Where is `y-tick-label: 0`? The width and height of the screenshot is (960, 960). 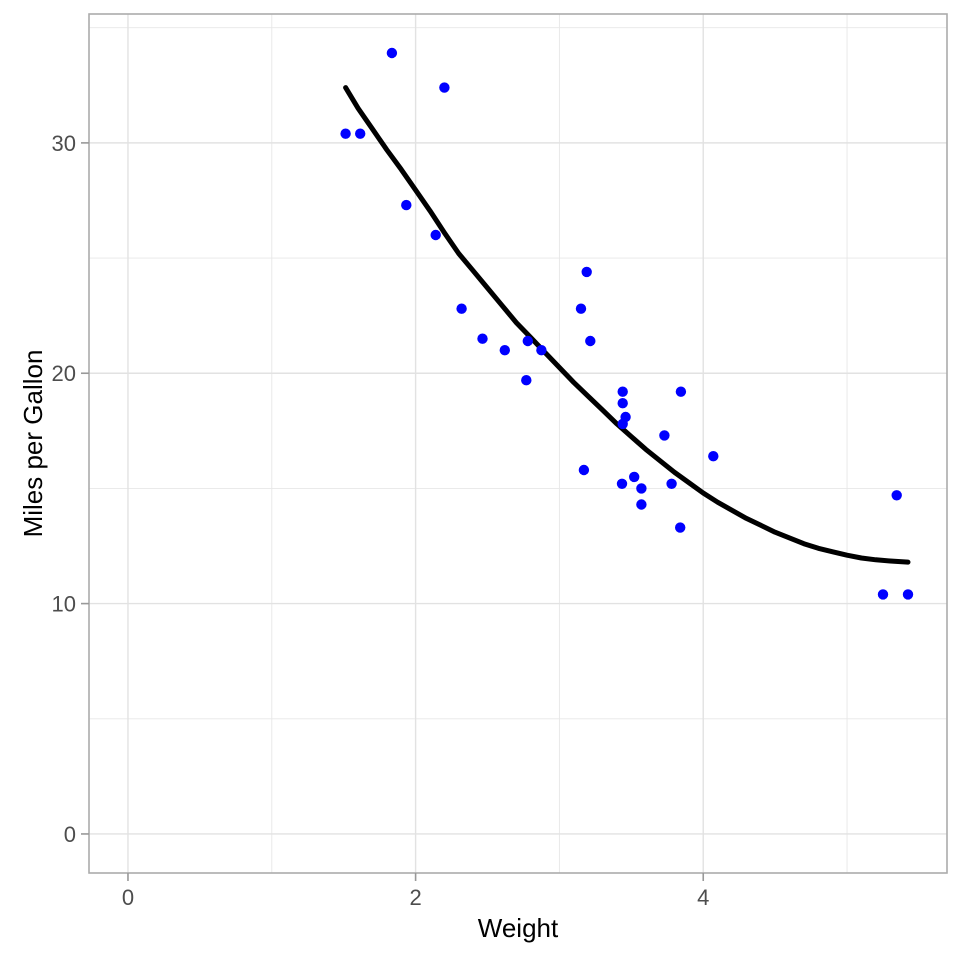 y-tick-label: 0 is located at coordinates (70, 834).